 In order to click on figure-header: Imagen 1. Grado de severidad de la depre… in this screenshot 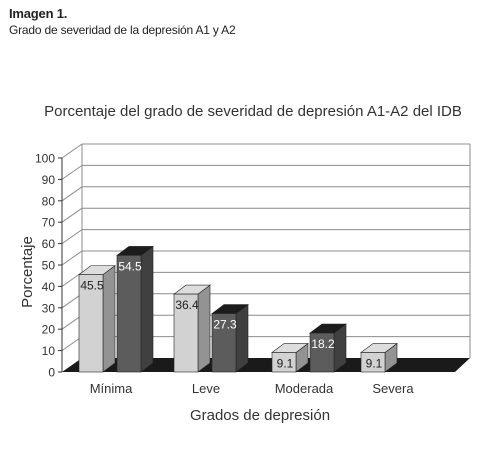, I will do `click(122, 22)`.